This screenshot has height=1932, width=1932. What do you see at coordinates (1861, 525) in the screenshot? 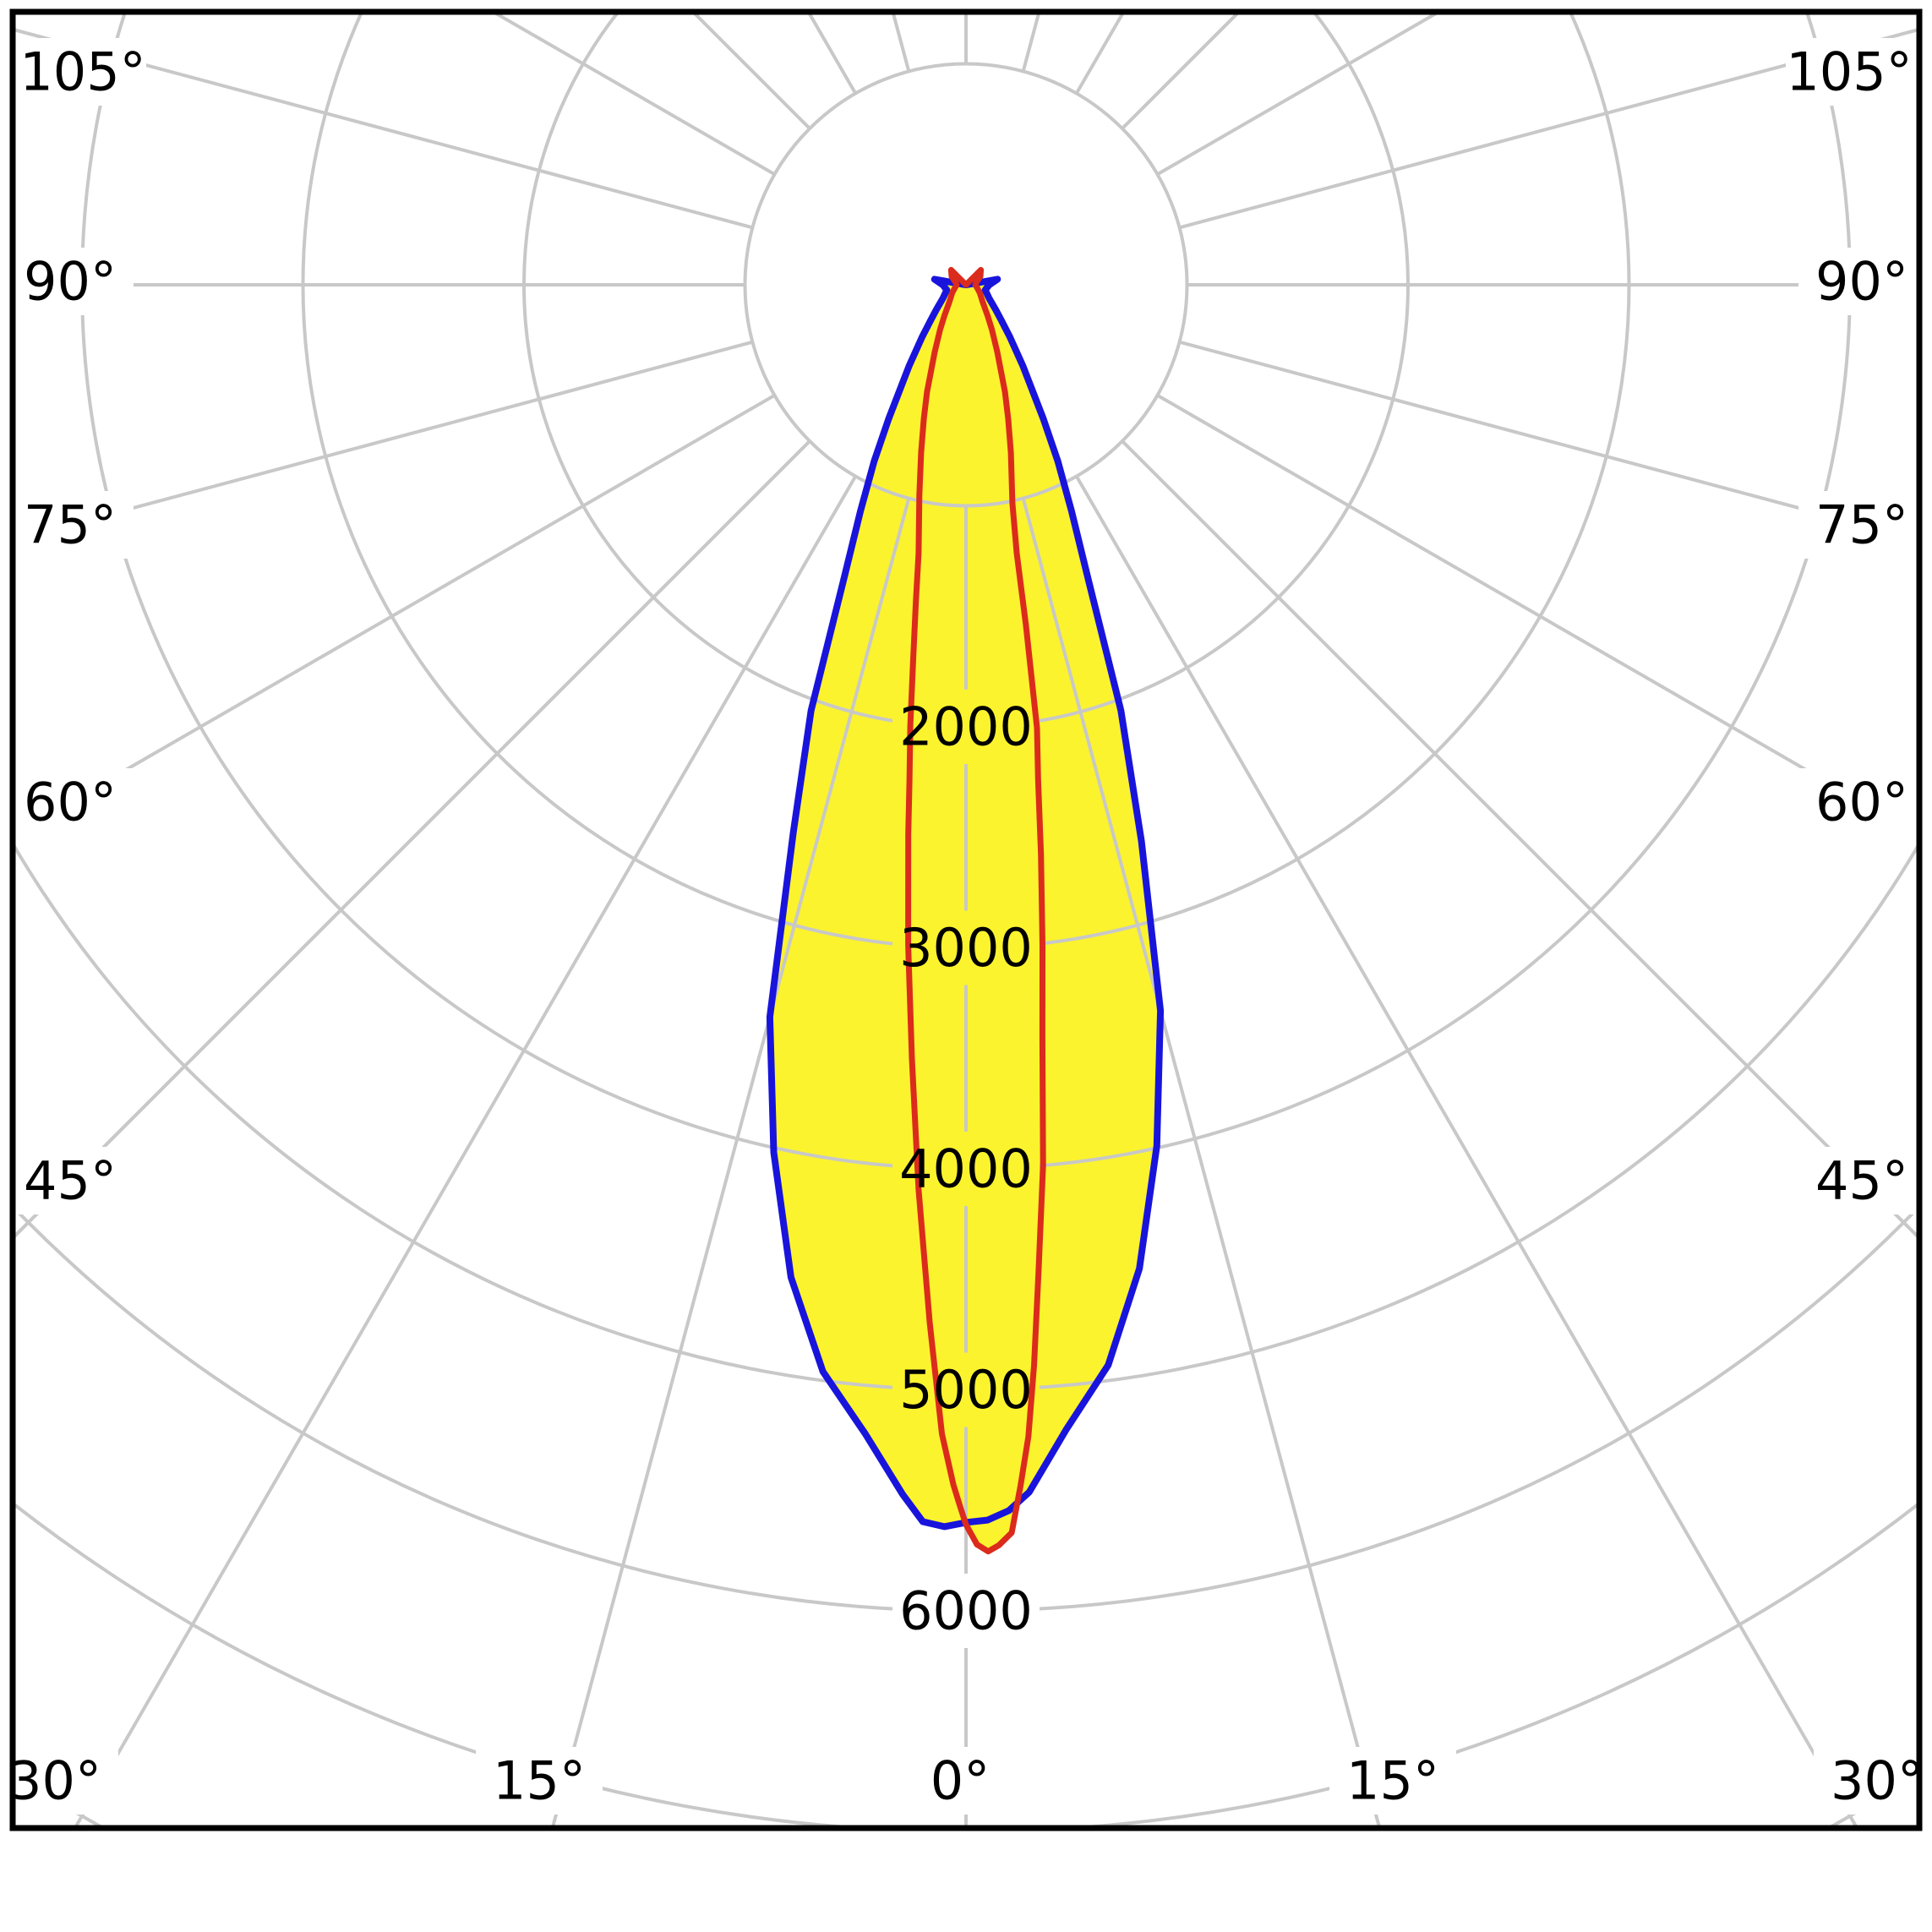
I see `angle-label-right-2: 75°` at bounding box center [1861, 525].